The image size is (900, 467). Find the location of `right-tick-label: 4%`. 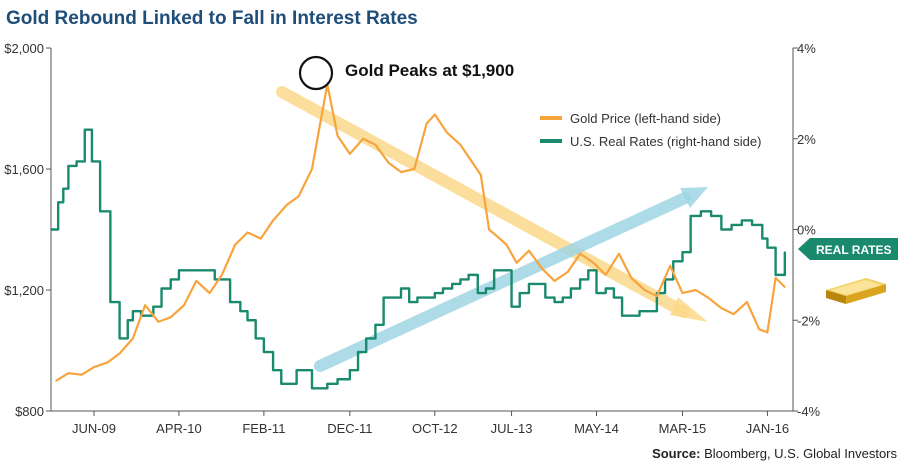

right-tick-label: 4% is located at coordinates (806, 48).